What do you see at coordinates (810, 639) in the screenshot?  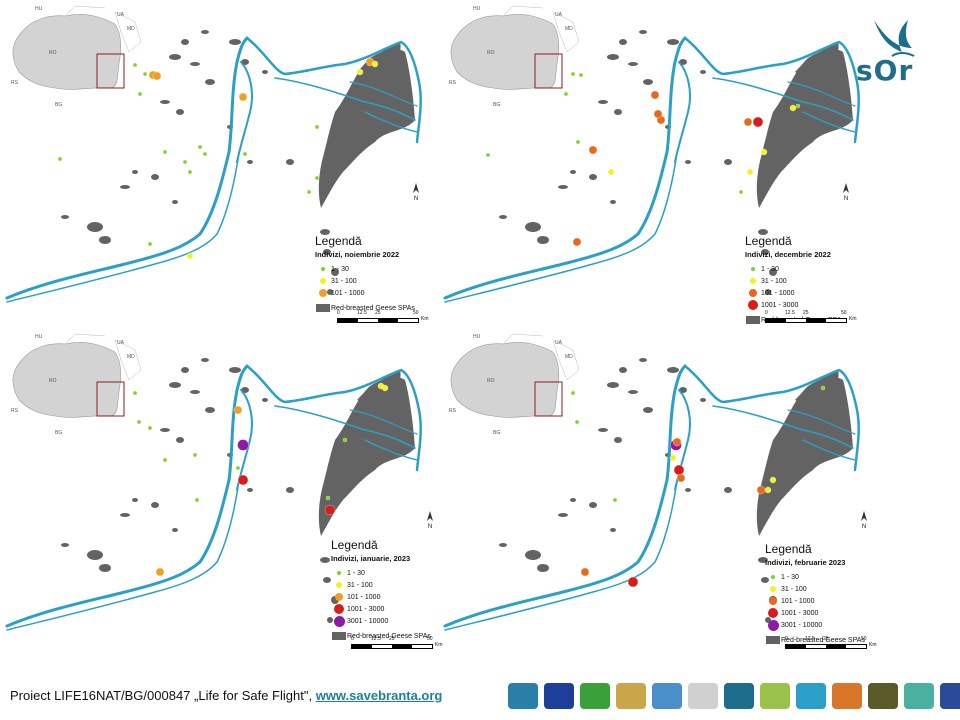 I see `scale-label: 12.5` at bounding box center [810, 639].